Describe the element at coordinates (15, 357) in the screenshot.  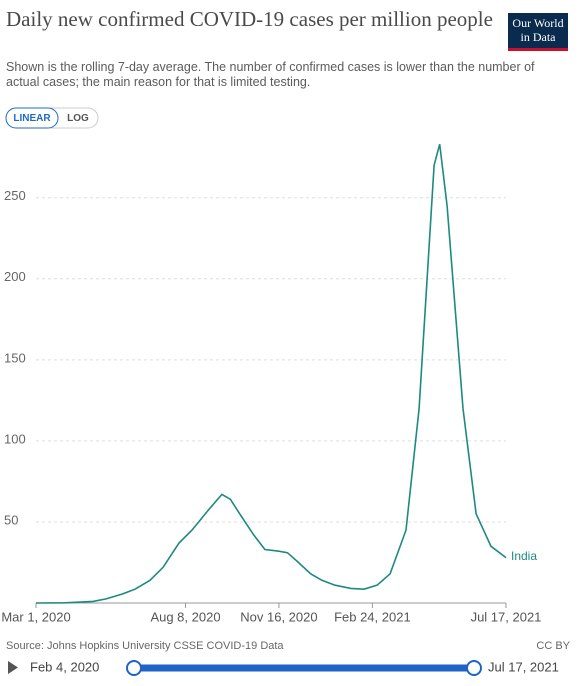
I see `y-tick-label: 150` at that location.